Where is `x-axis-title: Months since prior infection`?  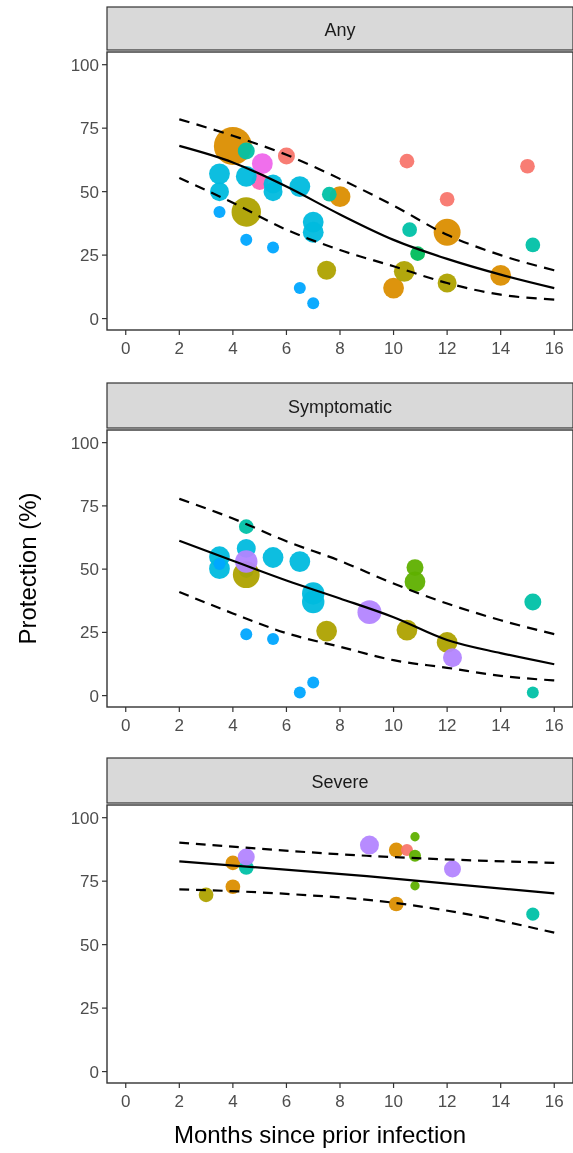
x-axis-title: Months since prior infection is located at coordinates (320, 1134).